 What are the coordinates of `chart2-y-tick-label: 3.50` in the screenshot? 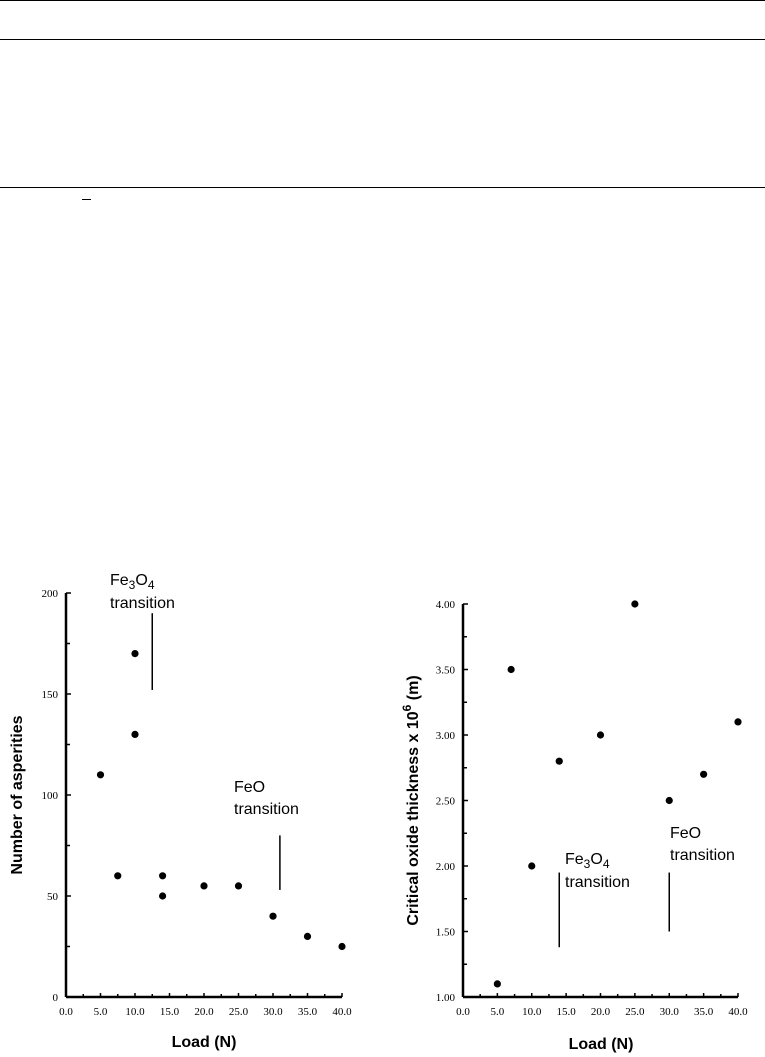 It's located at (446, 671).